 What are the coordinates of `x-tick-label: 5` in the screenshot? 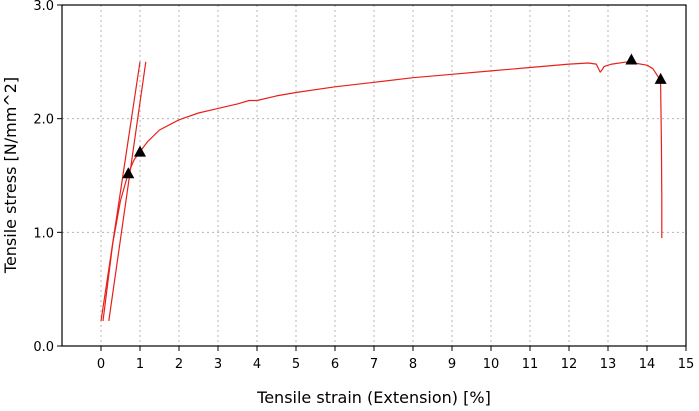 It's located at (296, 364).